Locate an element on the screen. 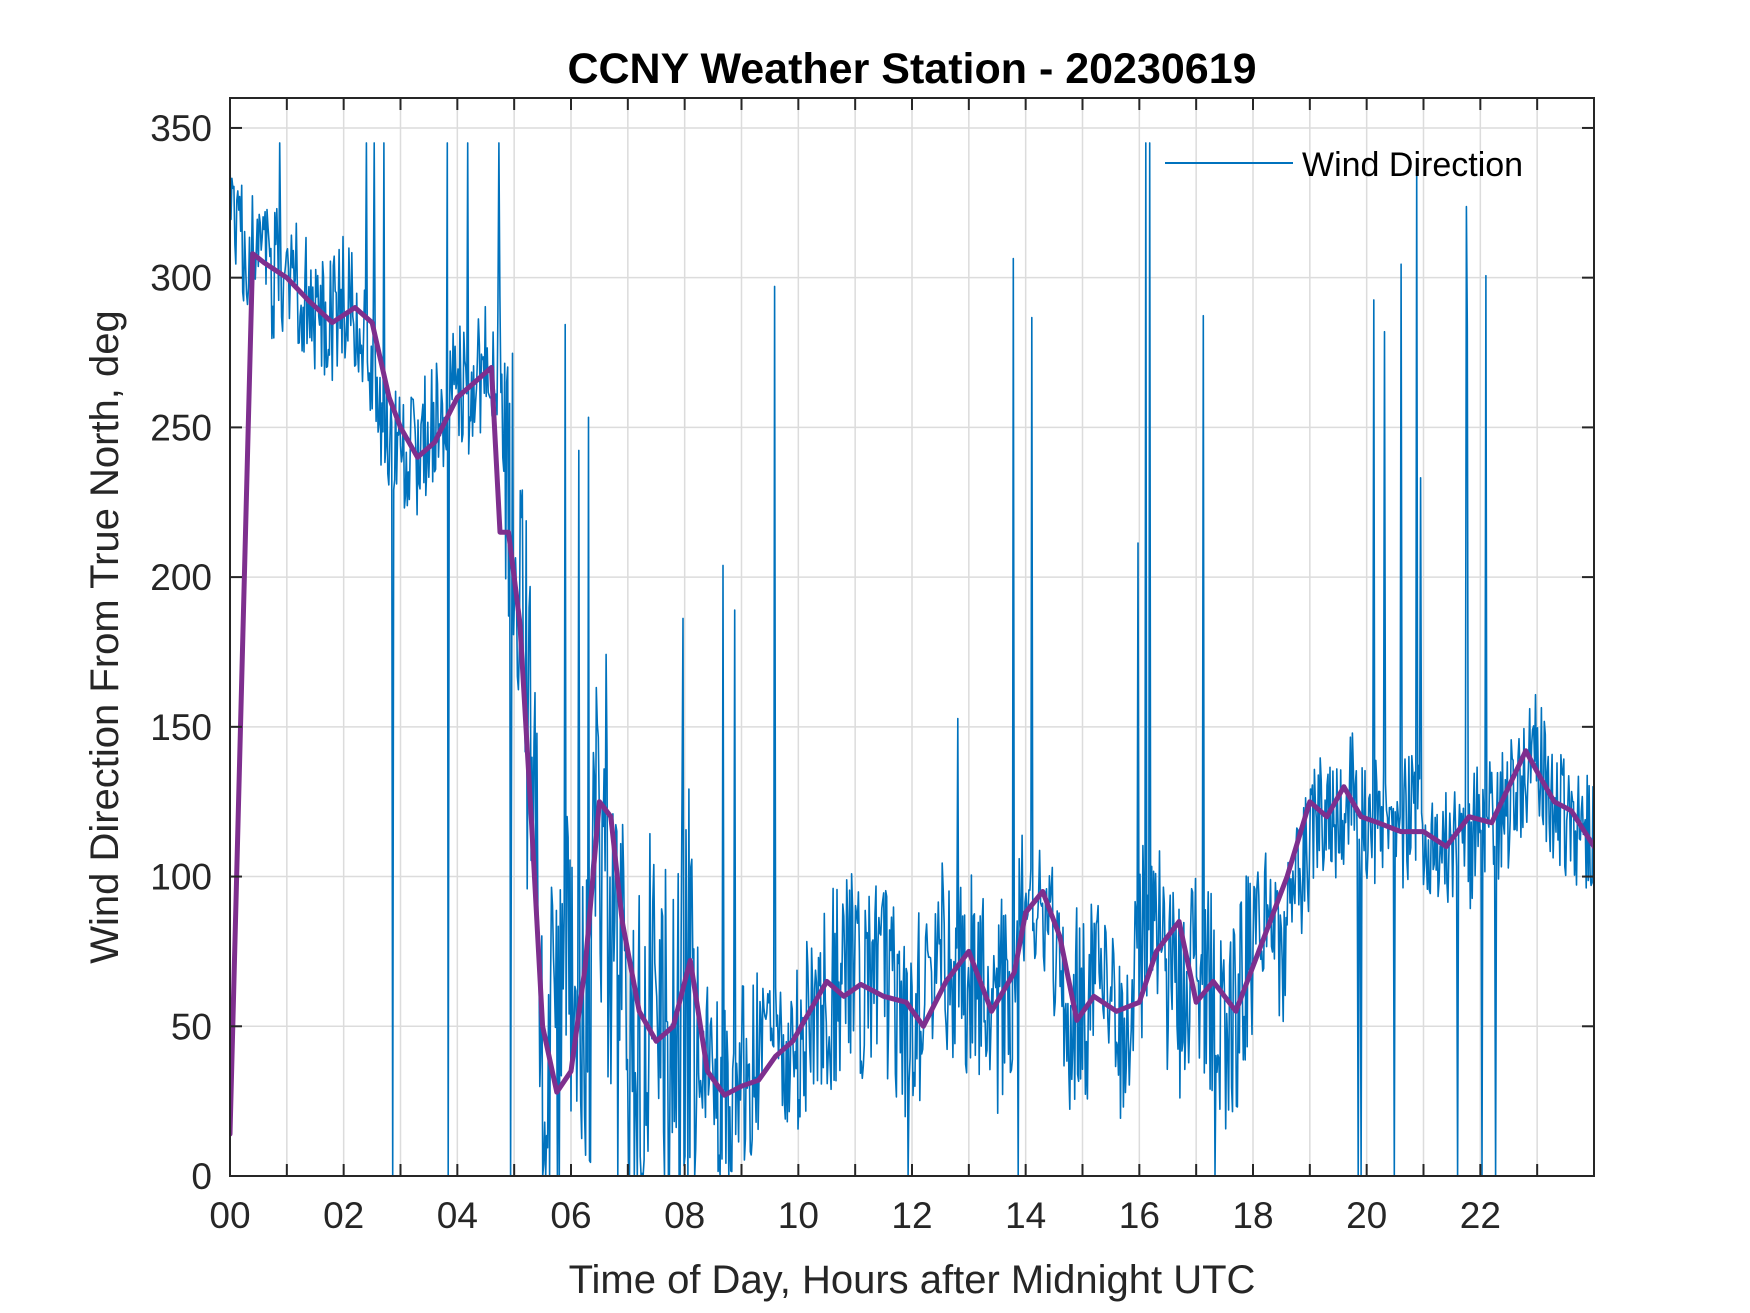  y-tick-labels: 0 50 100 150 200 250 300 350 is located at coordinates (181, 652).